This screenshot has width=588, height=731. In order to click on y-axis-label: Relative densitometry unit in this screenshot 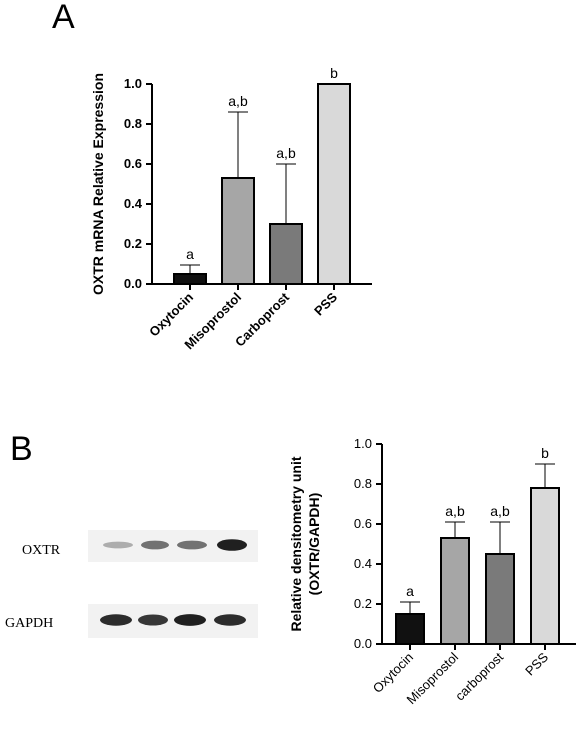, I will do `click(296, 543)`.